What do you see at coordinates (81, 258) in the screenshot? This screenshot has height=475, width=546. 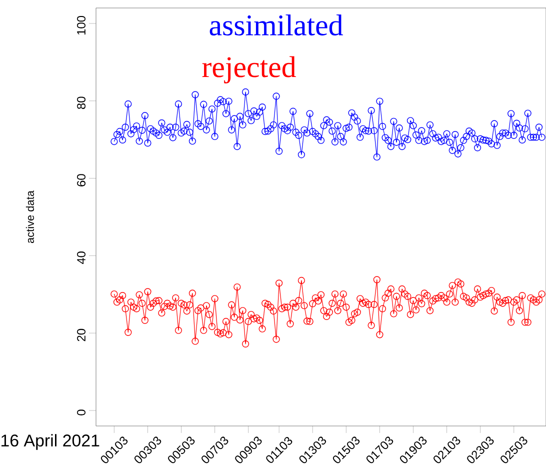 I see `y-tick-label: 40` at bounding box center [81, 258].